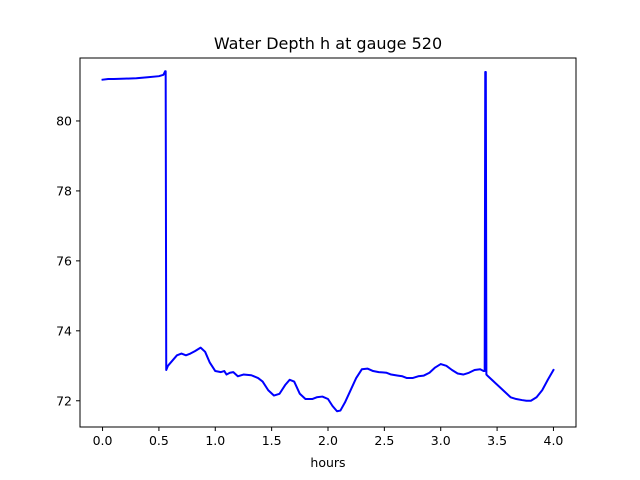 The width and height of the screenshot is (640, 480). What do you see at coordinates (497, 440) in the screenshot?
I see `x-tick-label: 3.5` at bounding box center [497, 440].